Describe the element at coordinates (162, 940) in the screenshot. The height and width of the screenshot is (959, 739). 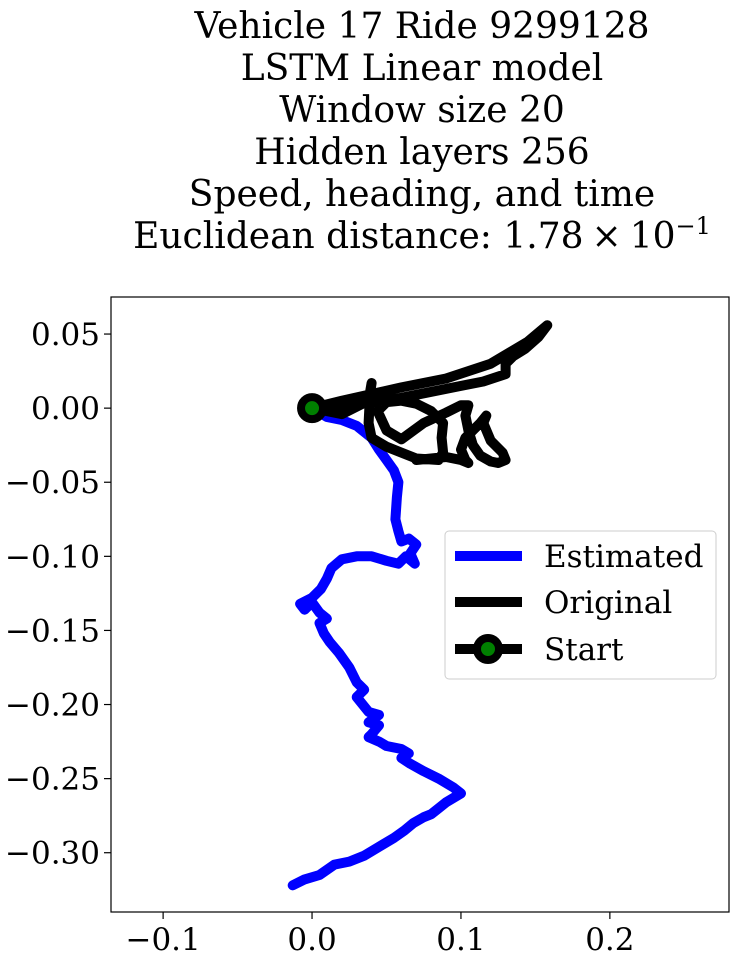
I see `x-tick-label: −0.1` at that location.